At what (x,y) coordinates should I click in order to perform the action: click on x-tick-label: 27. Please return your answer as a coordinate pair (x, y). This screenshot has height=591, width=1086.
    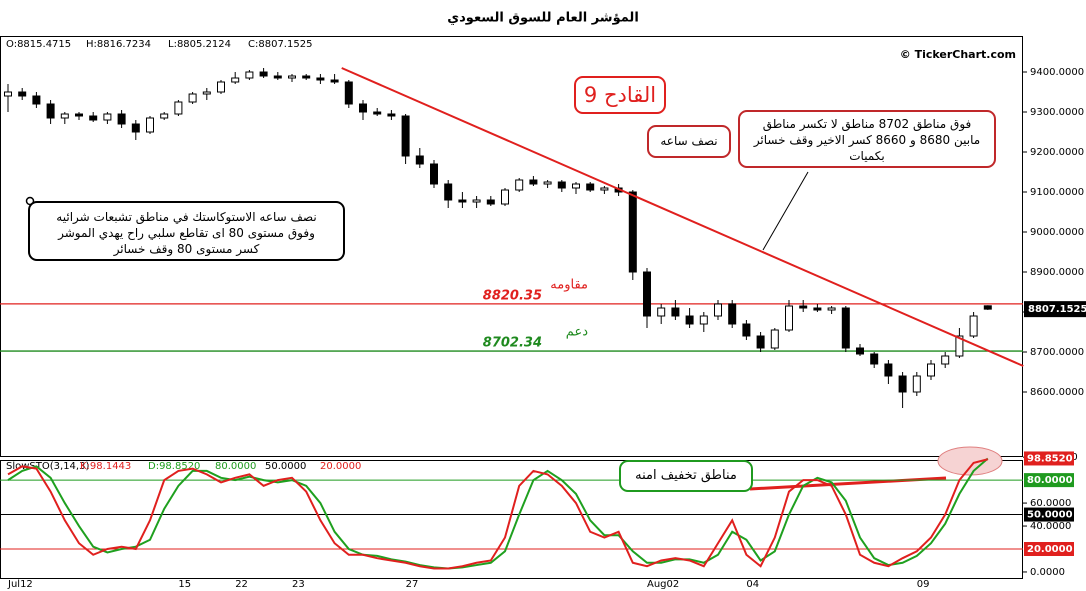
    Looking at the image, I should click on (412, 584).